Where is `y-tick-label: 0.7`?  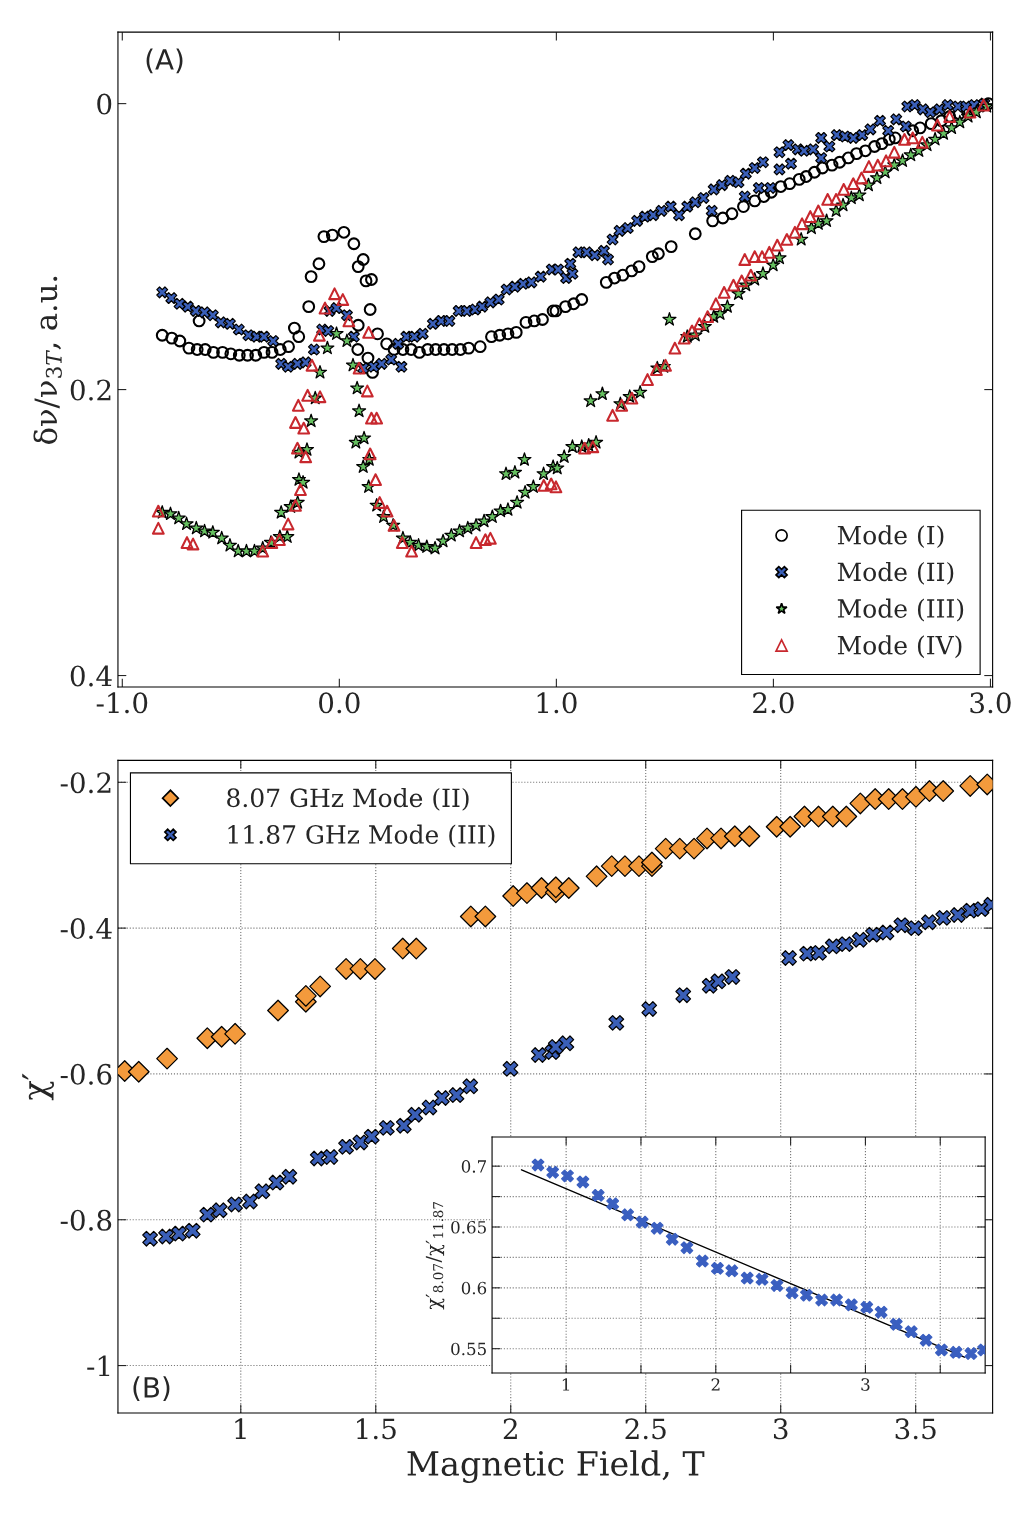 y-tick-label: 0.7 is located at coordinates (473, 1166).